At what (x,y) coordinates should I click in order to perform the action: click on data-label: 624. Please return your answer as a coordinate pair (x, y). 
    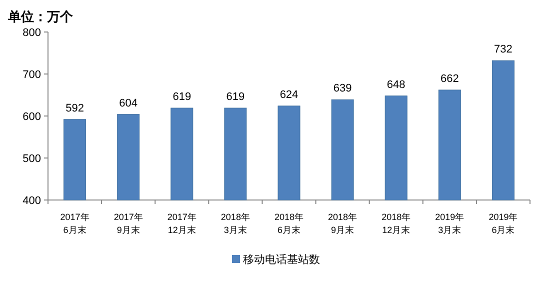
    Looking at the image, I should click on (289, 94).